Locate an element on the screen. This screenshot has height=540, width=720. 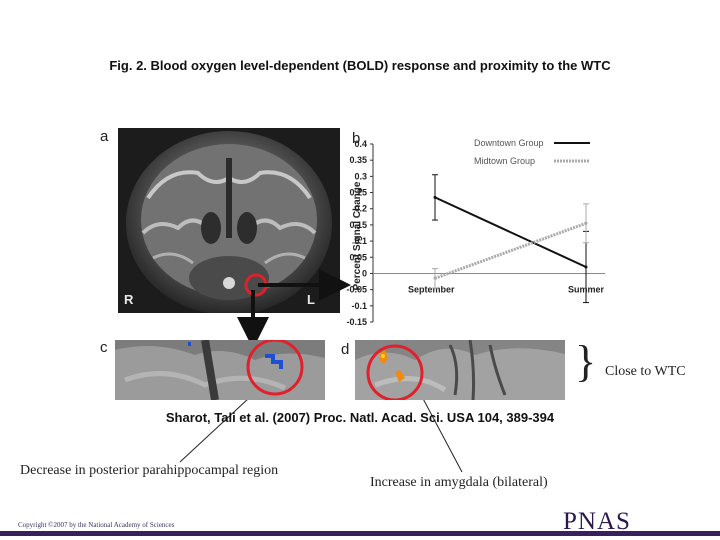
panel-d-letter: d is located at coordinates (345, 349).